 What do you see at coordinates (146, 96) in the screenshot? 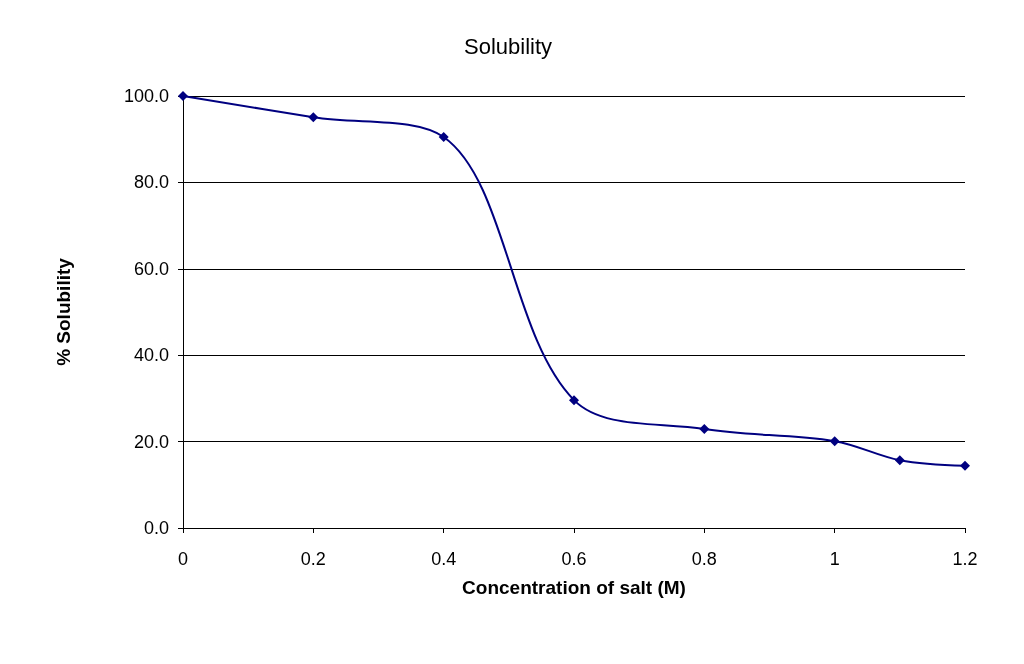
I see `y-tick-label: 100.0` at bounding box center [146, 96].